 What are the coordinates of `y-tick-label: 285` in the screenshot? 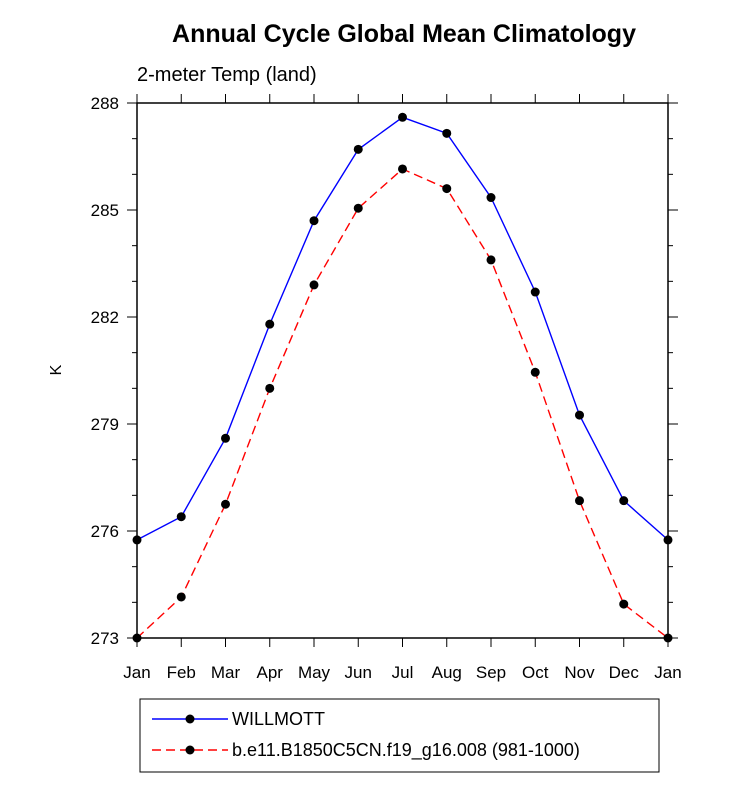 It's located at (105, 210).